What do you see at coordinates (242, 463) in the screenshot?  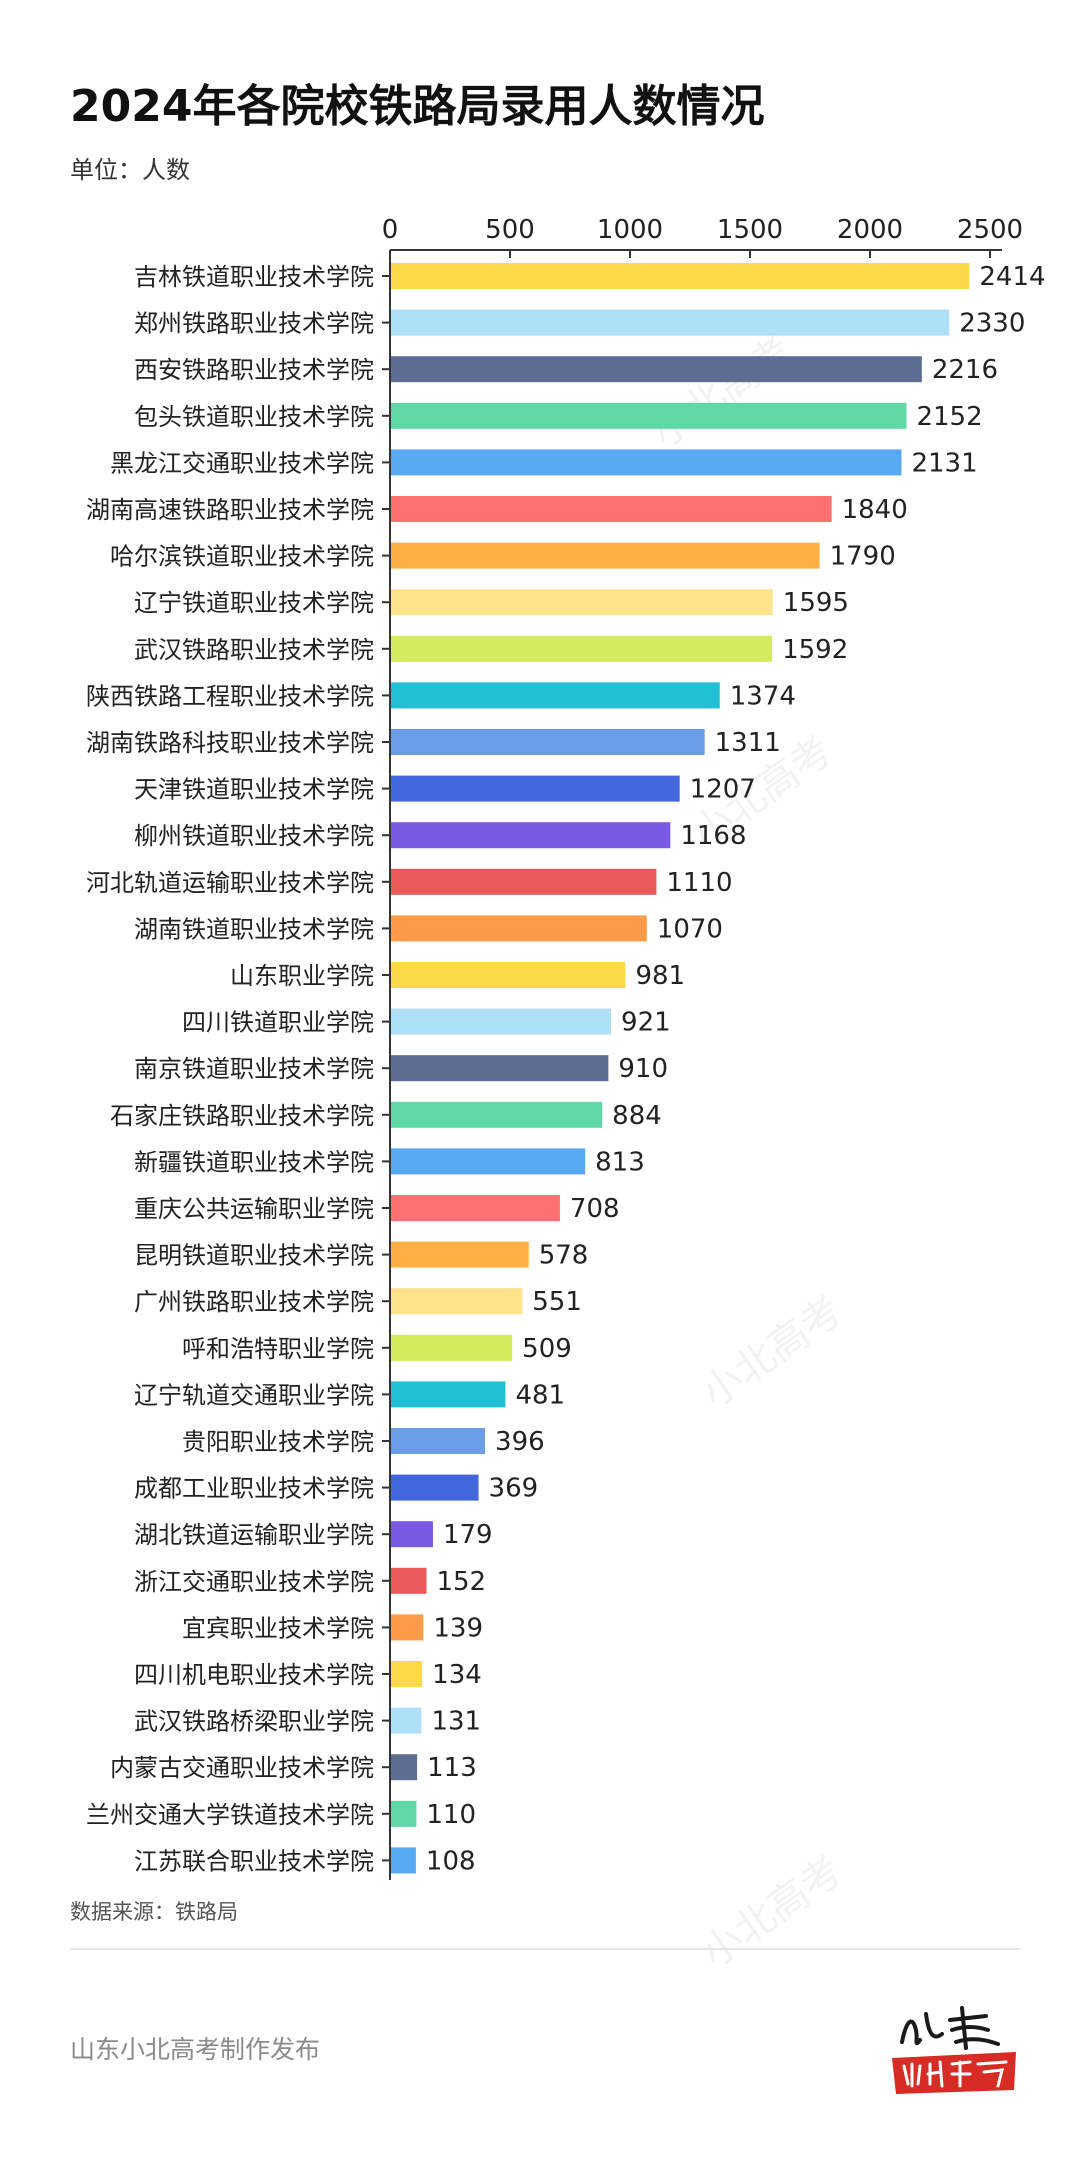 I see `category-label: 黑龙江交通职业技术学院` at bounding box center [242, 463].